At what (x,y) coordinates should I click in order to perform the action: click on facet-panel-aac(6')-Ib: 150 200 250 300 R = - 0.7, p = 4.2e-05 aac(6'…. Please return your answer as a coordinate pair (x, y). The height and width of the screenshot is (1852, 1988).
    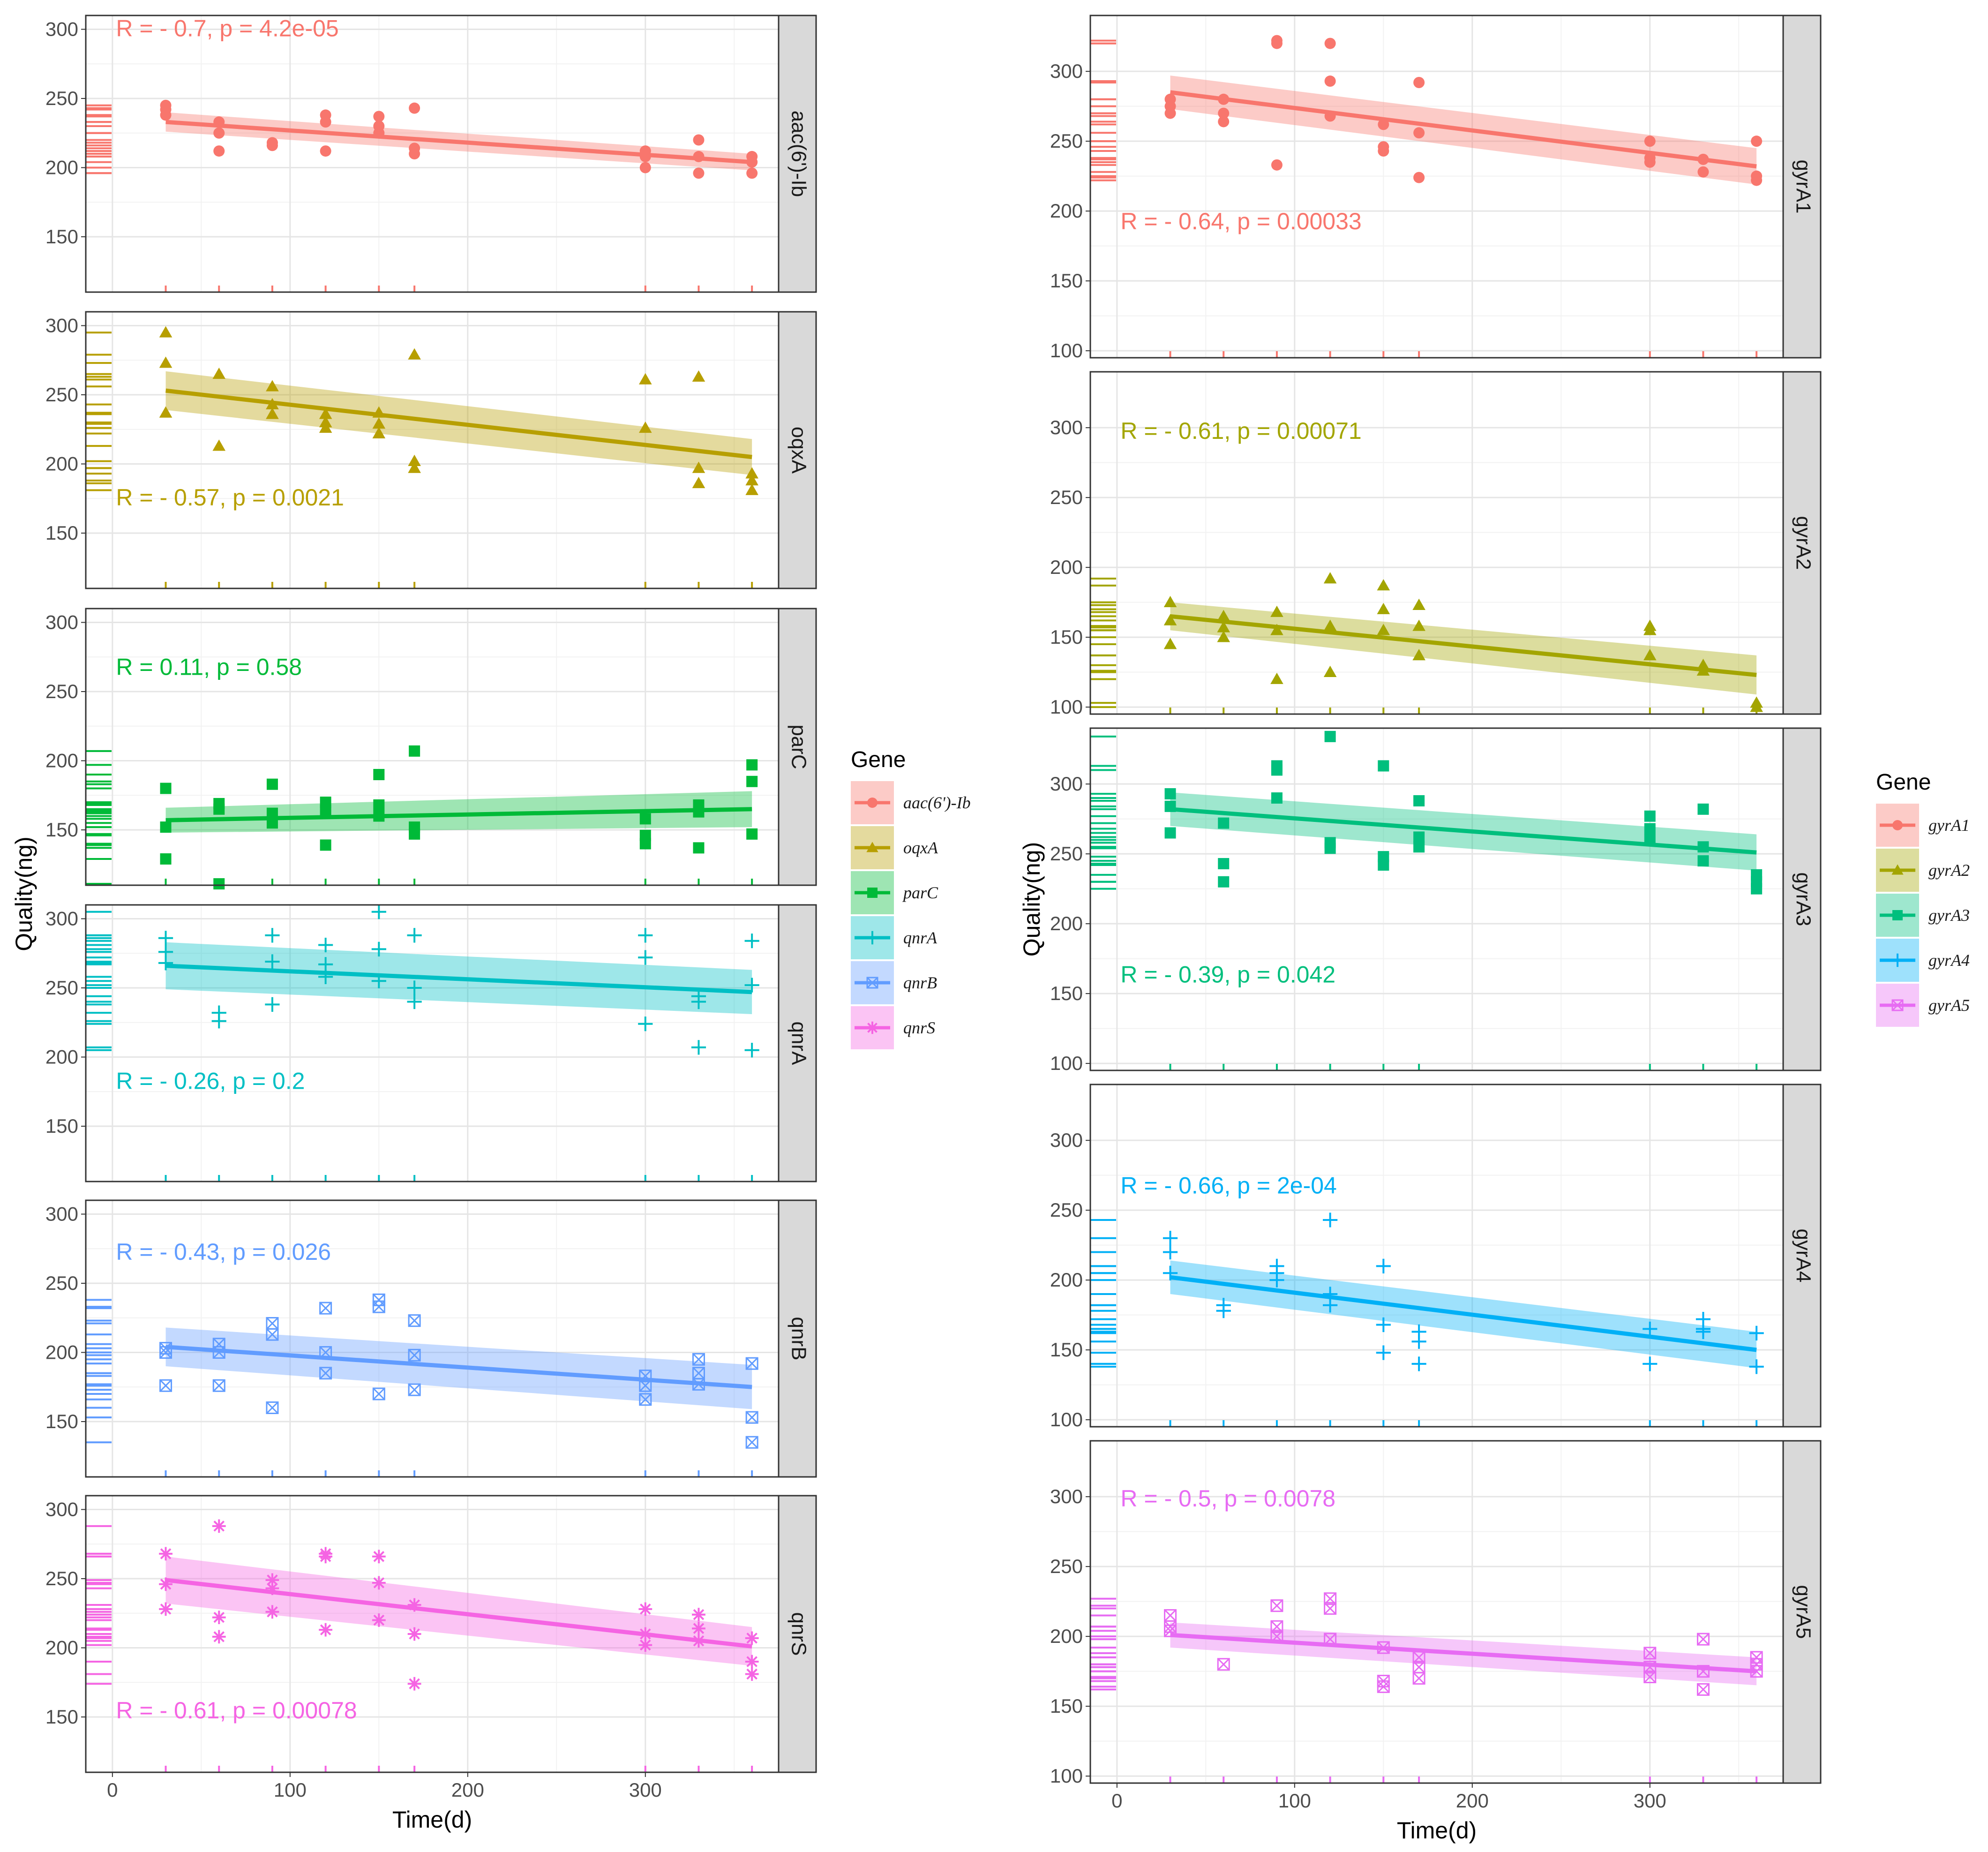
    Looking at the image, I should click on (431, 154).